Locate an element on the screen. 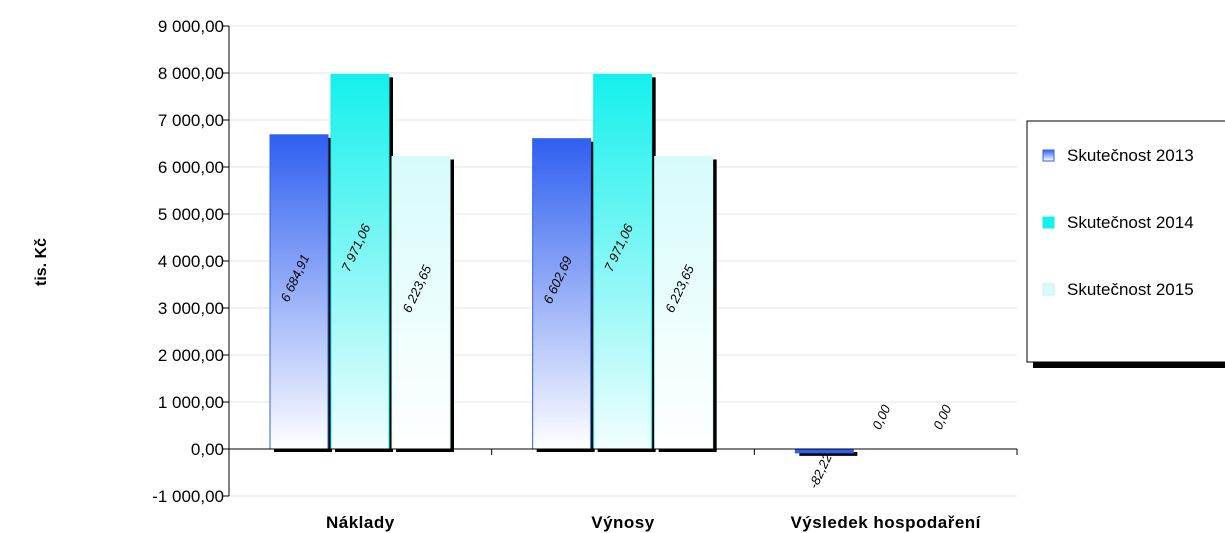  legend-box is located at coordinates (1125, 241).